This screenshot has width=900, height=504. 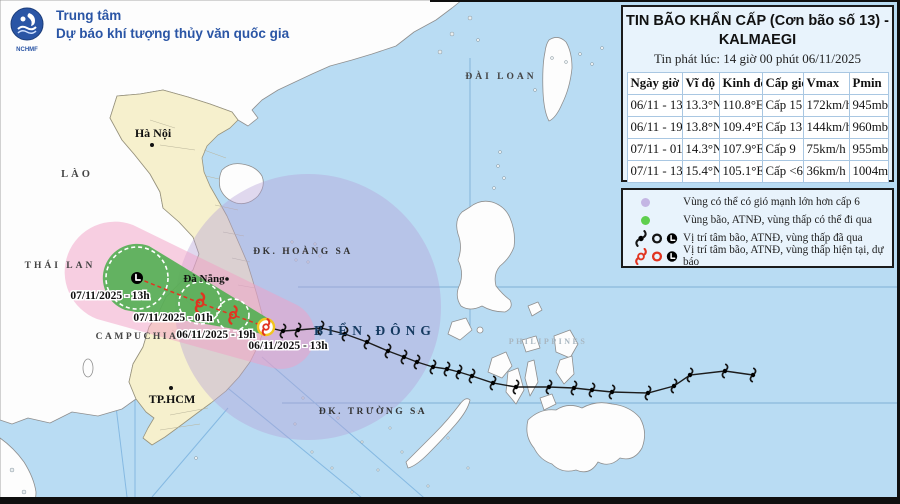 What do you see at coordinates (826, 105) in the screenshot?
I see `cell: 172km/h` at bounding box center [826, 105].